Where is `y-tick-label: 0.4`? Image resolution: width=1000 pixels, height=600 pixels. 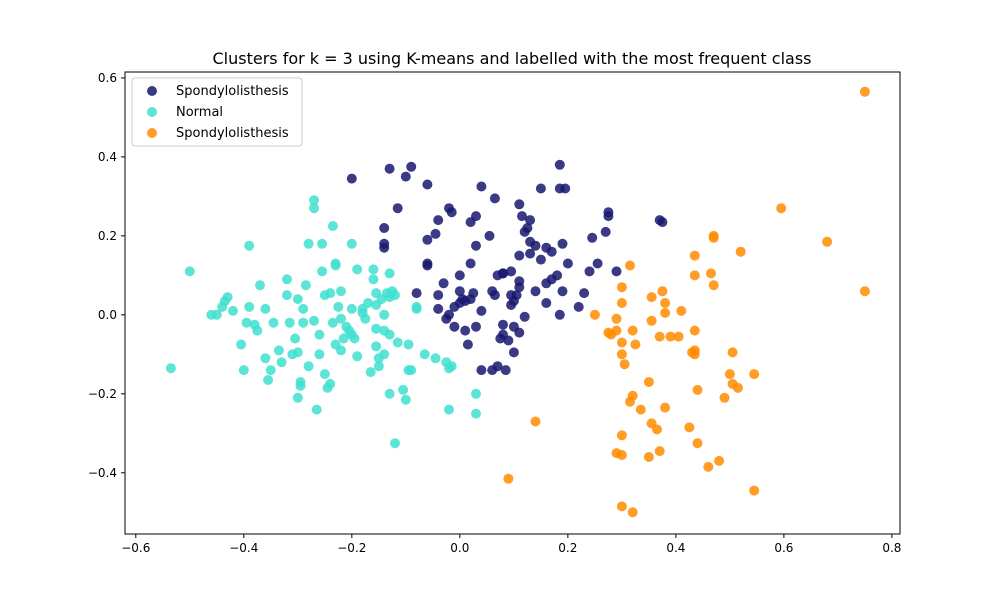 y-tick-label: 0.4 is located at coordinates (107, 157).